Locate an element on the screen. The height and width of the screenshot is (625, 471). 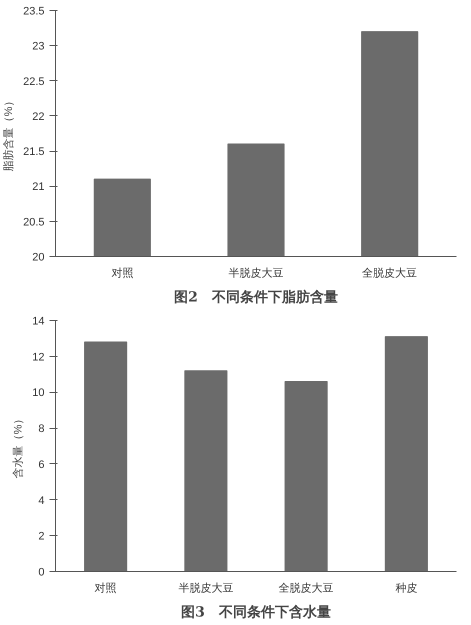
y-tick-label: 8 is located at coordinates (41, 429).